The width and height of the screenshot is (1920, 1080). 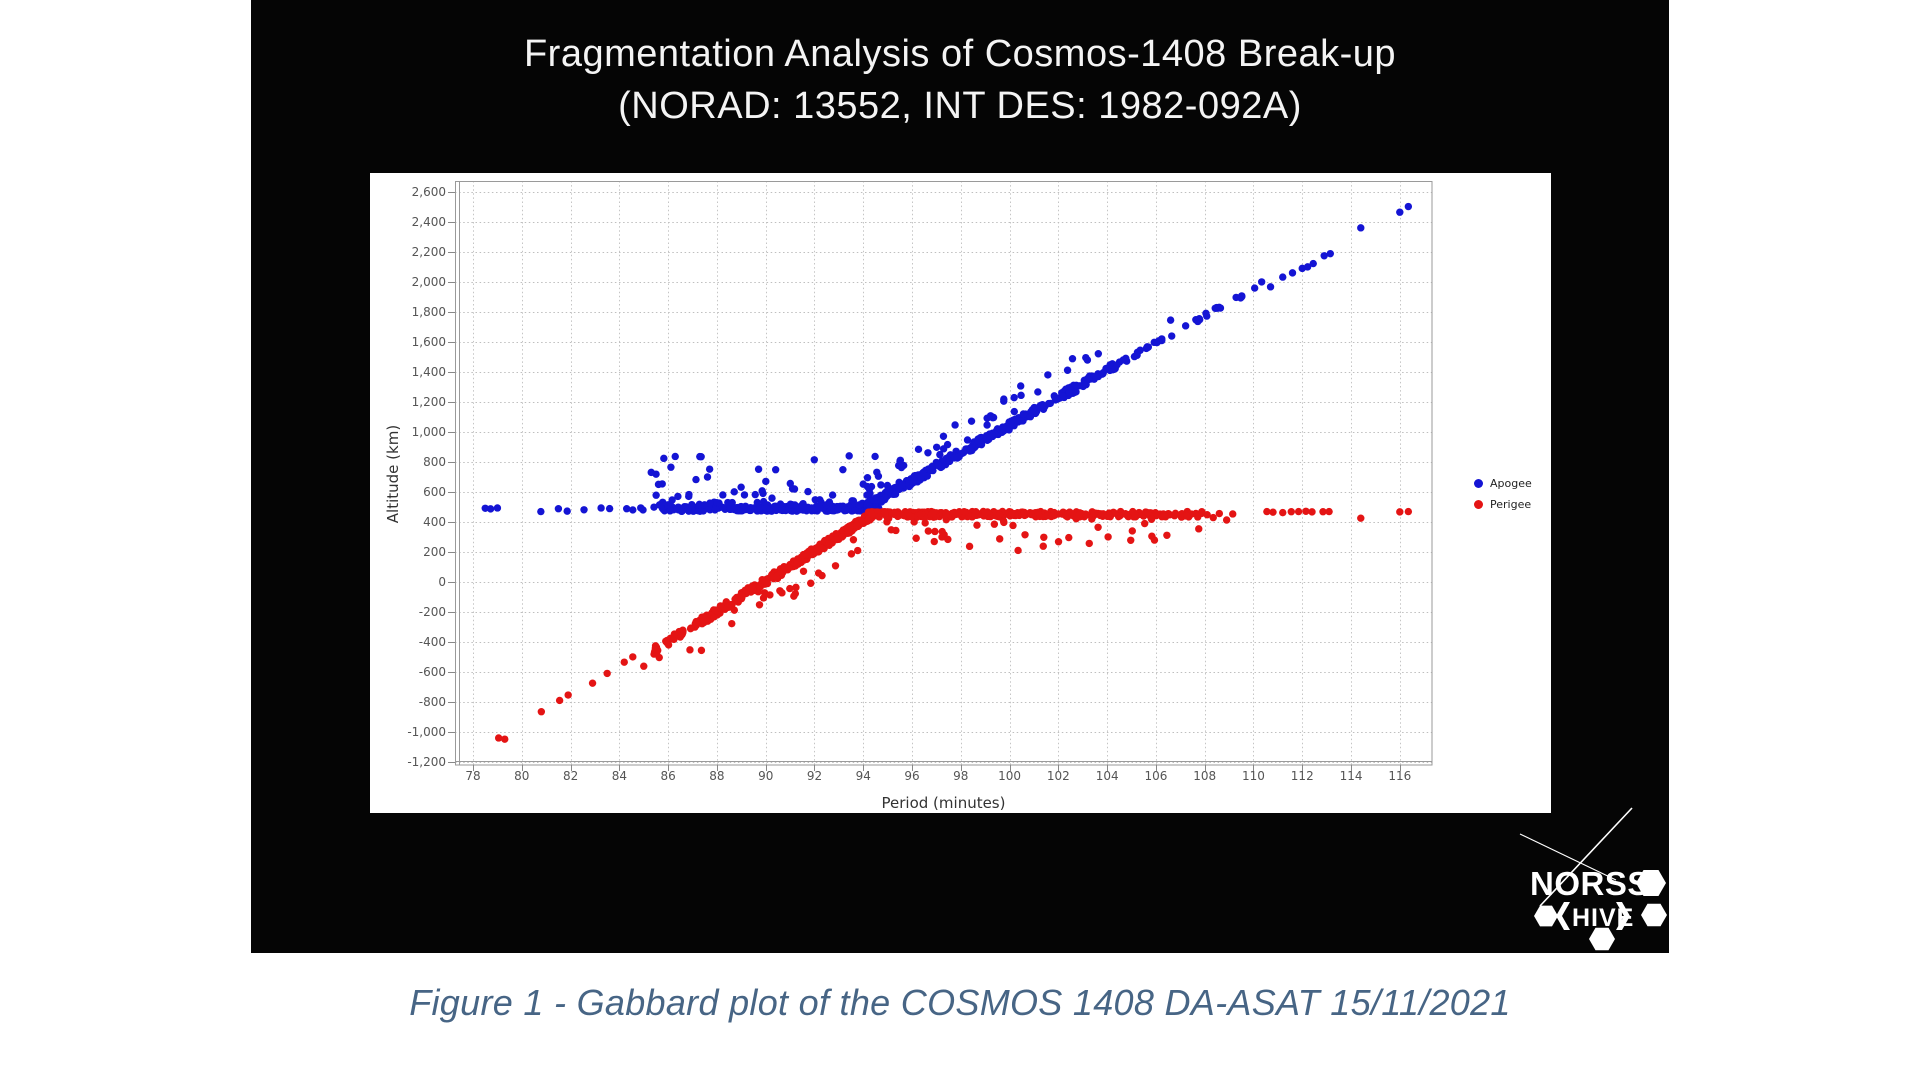 What do you see at coordinates (619, 776) in the screenshot?
I see `x-tick-label: 84` at bounding box center [619, 776].